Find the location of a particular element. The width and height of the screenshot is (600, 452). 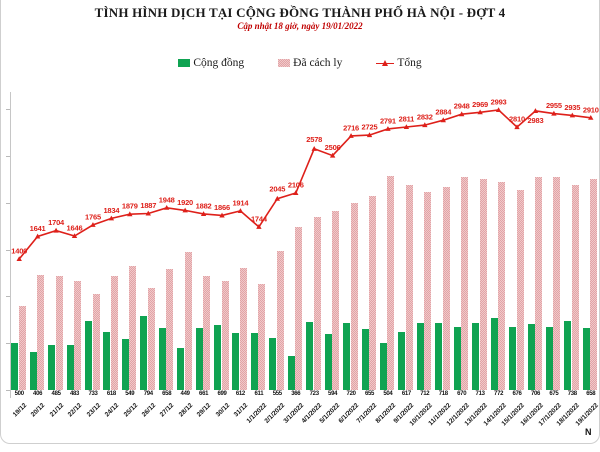

total-value-label: 1920 is located at coordinates (185, 202).